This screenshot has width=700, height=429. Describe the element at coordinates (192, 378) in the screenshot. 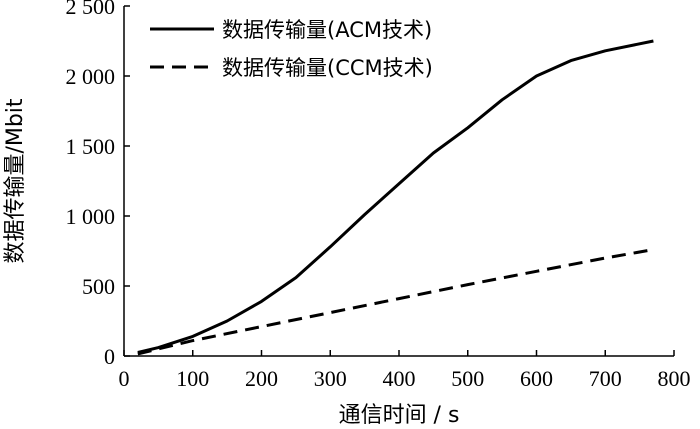

I see `x-tick-label: 100` at that location.